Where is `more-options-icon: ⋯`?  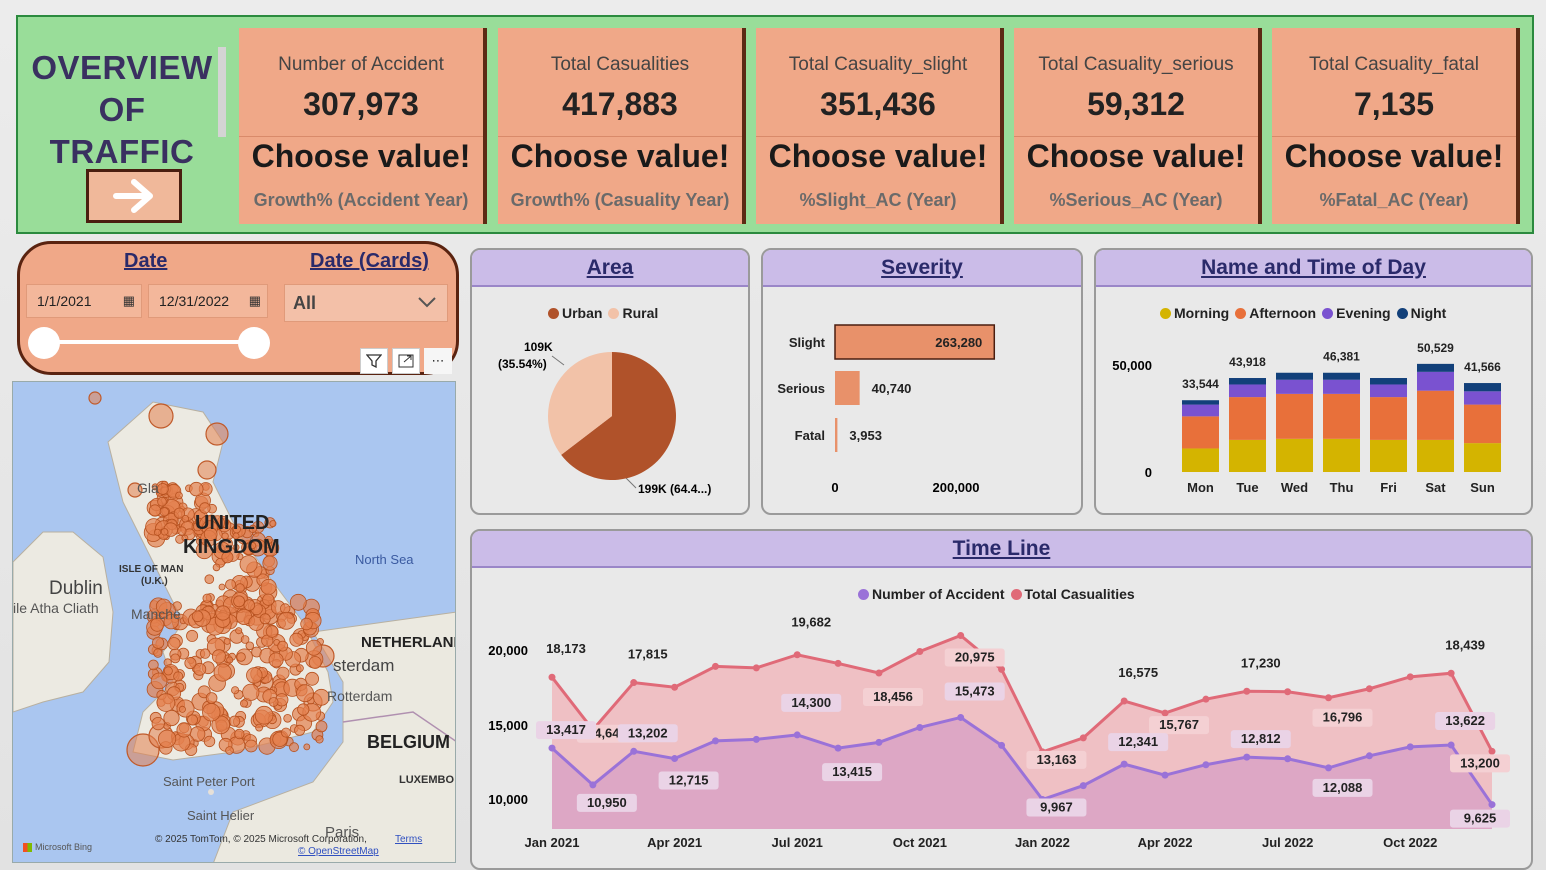
more-options-icon: ⋯ is located at coordinates (438, 361).